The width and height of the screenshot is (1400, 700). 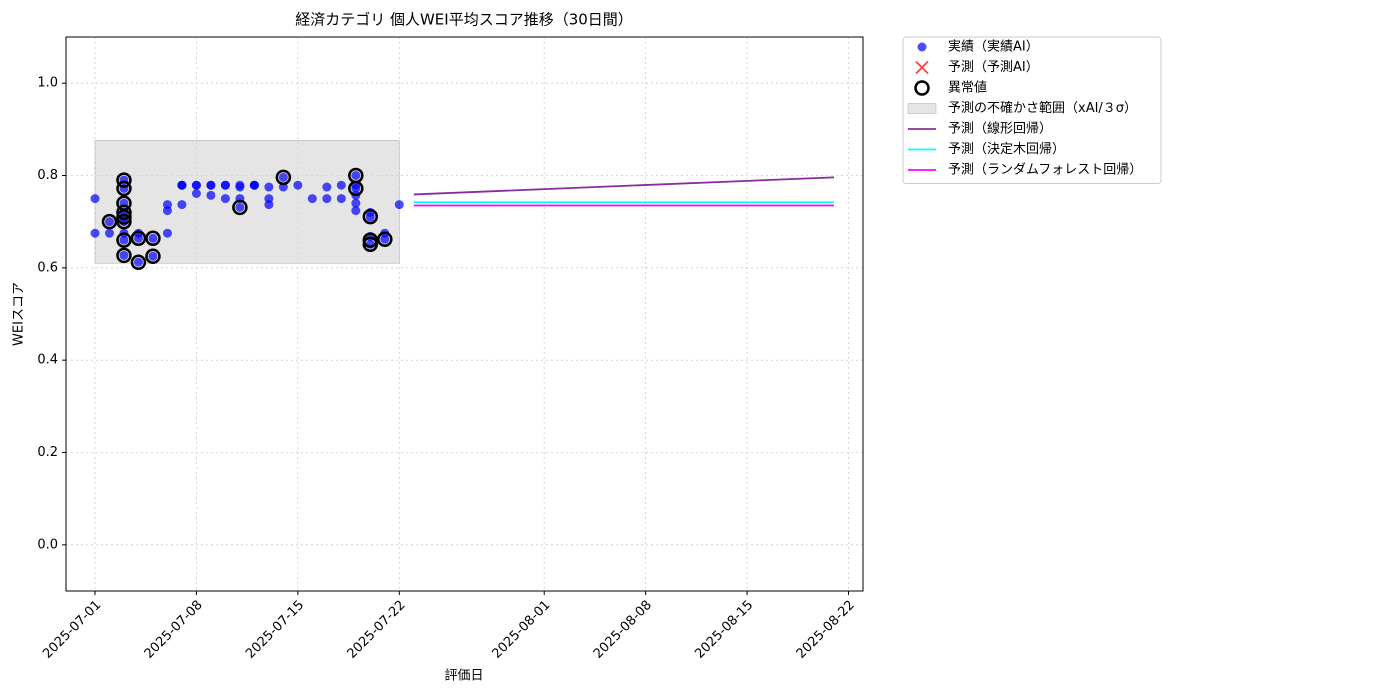 What do you see at coordinates (377, 630) in the screenshot?
I see `x-tick-label: 2025-07-22` at bounding box center [377, 630].